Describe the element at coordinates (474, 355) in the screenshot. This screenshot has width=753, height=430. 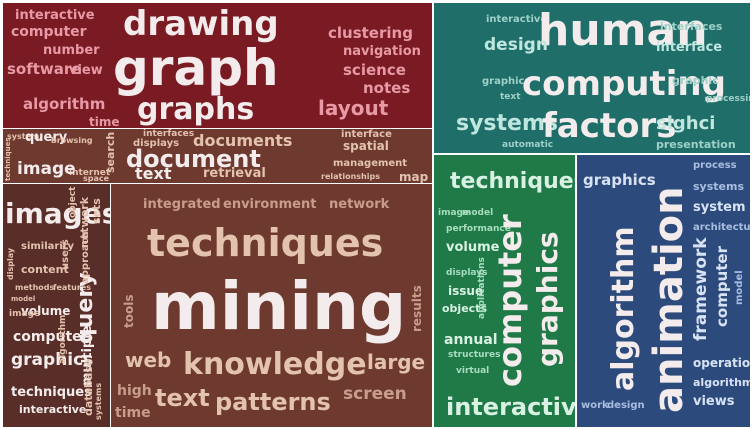
I see `word: structures` at that location.